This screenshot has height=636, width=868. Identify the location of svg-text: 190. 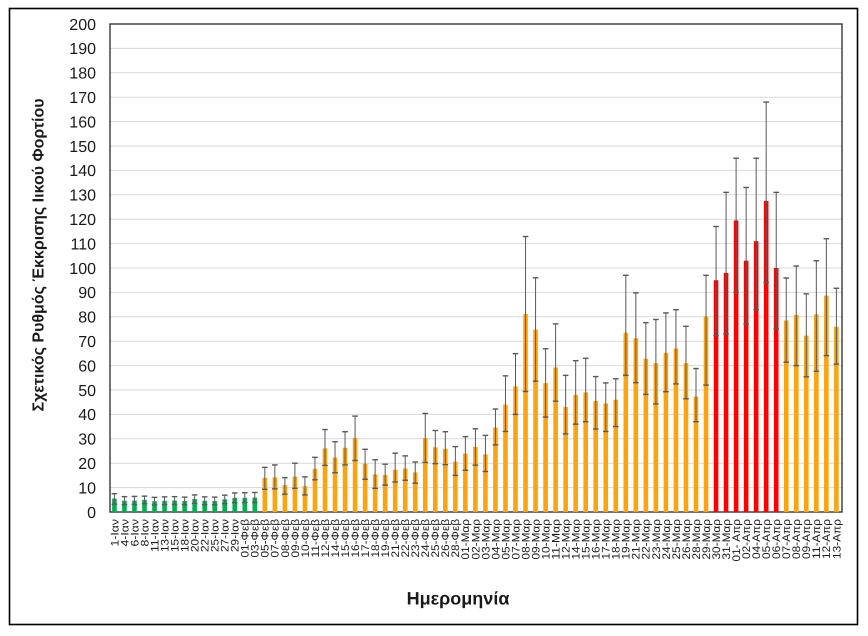
(82, 49).